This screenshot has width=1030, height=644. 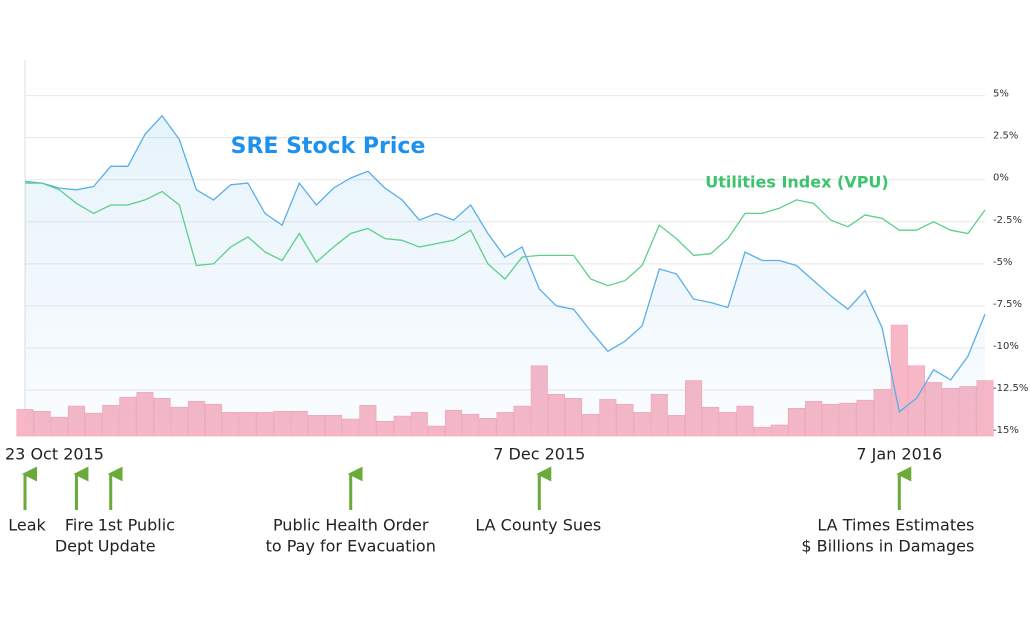 I want to click on y-tick-label: 2.5%, so click(x=1005, y=136).